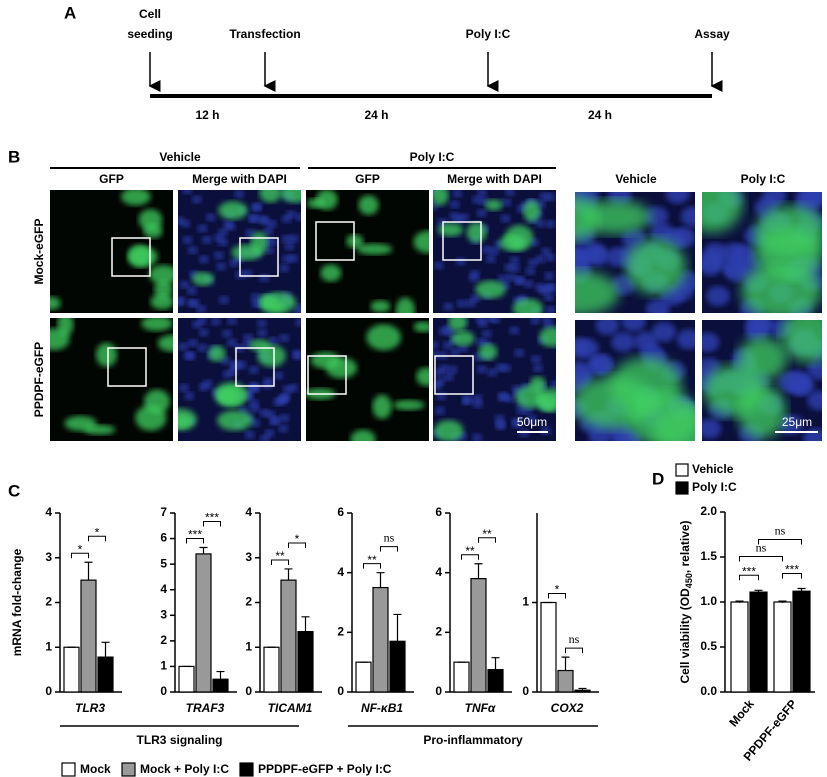 The image size is (827, 777). Describe the element at coordinates (686, 601) in the screenshot. I see `y-axis-title: Cell viability (OD450, relative)` at that location.